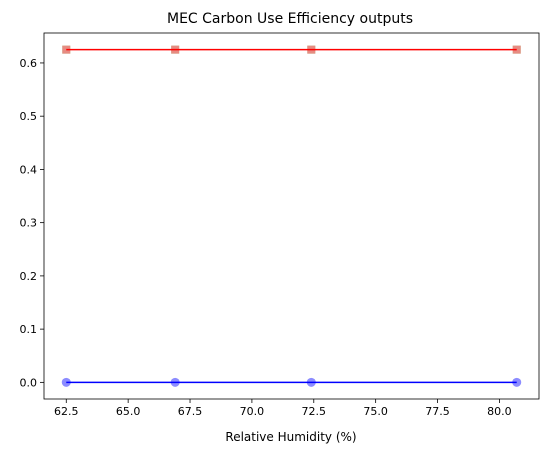 This screenshot has height=453, width=547. I want to click on y-tick-label: 0.3, so click(29, 223).